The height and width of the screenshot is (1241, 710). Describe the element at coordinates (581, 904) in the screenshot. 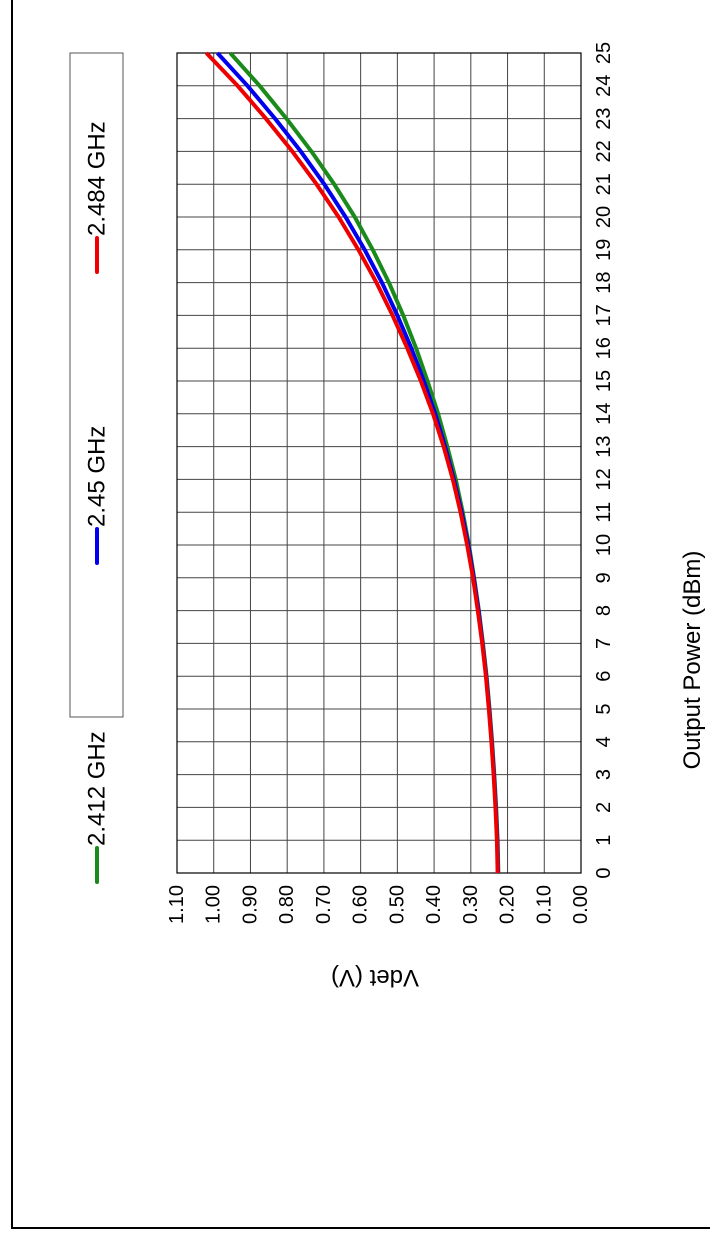

I see `y-tick-label: 0.00` at that location.